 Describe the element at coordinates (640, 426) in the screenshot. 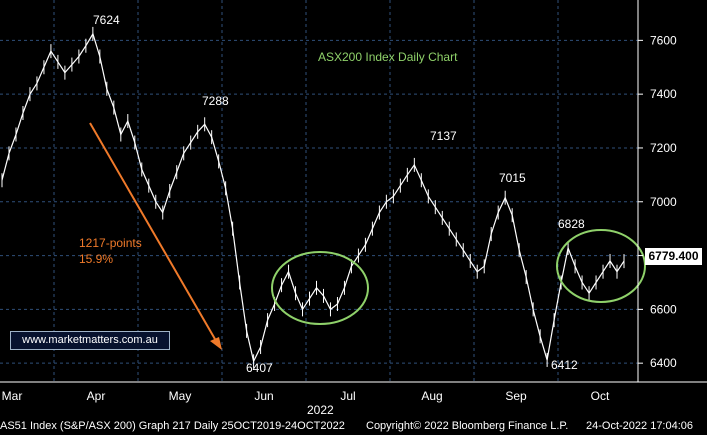

I see `footer-timestamp: 24-Oct-2022 17:04:06` at that location.